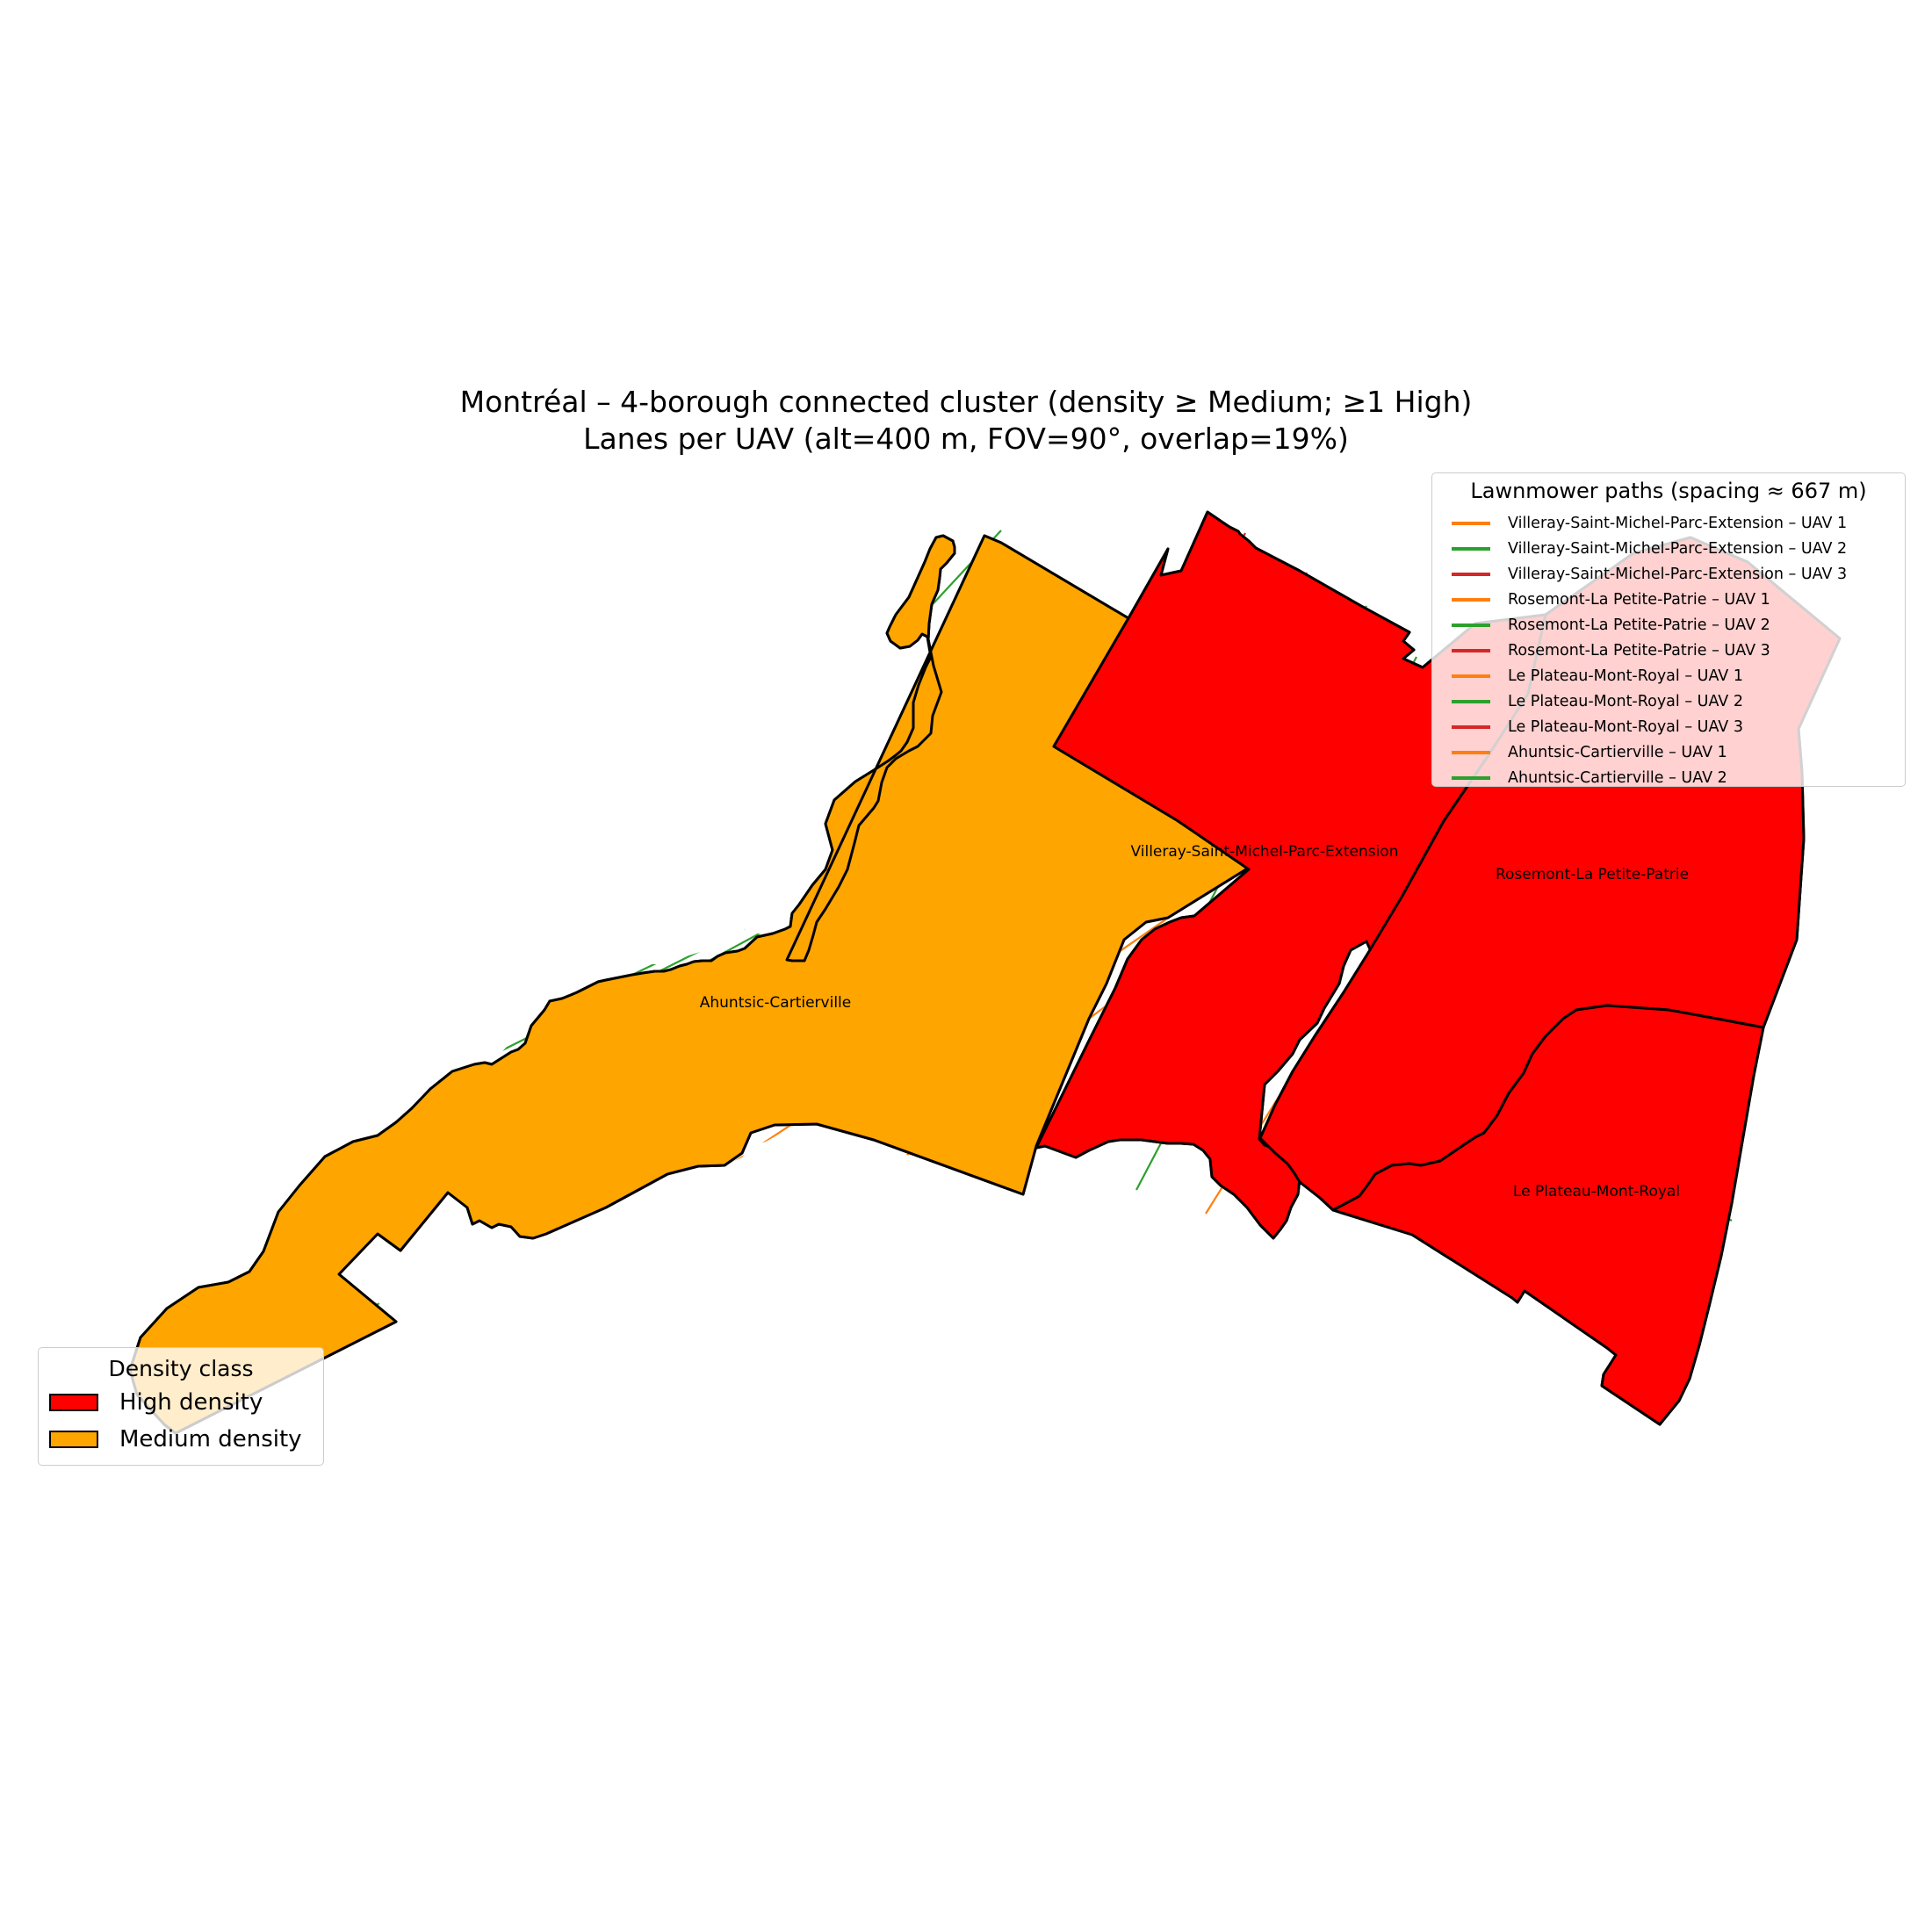 Image resolution: width=1932 pixels, height=1932 pixels. What do you see at coordinates (776, 1003) in the screenshot?
I see `borough-label-ahuntsic-cartierville: Ahuntsic-Cartierville` at bounding box center [776, 1003].